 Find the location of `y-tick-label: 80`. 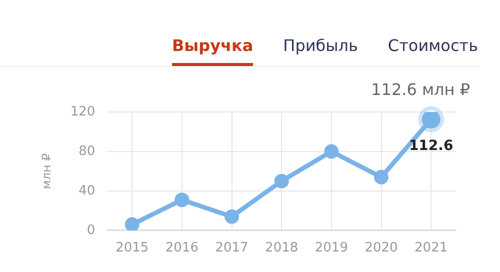

y-tick-label: 80 is located at coordinates (87, 151).